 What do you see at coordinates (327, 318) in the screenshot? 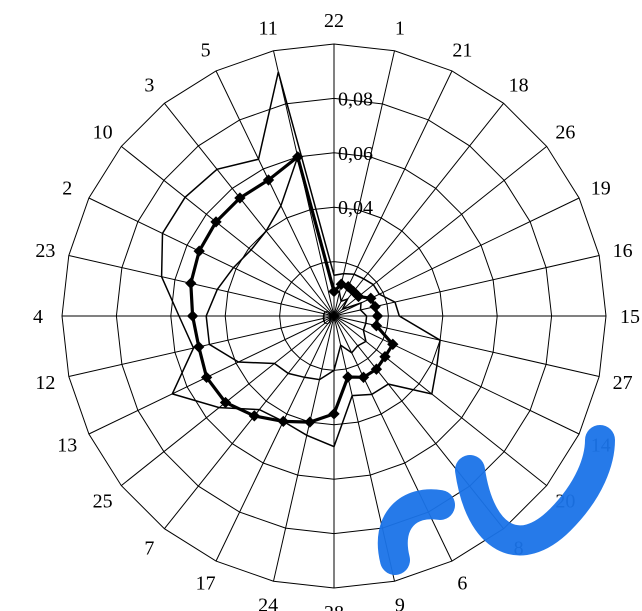
I see `radial-tick-label: 0` at bounding box center [327, 318].